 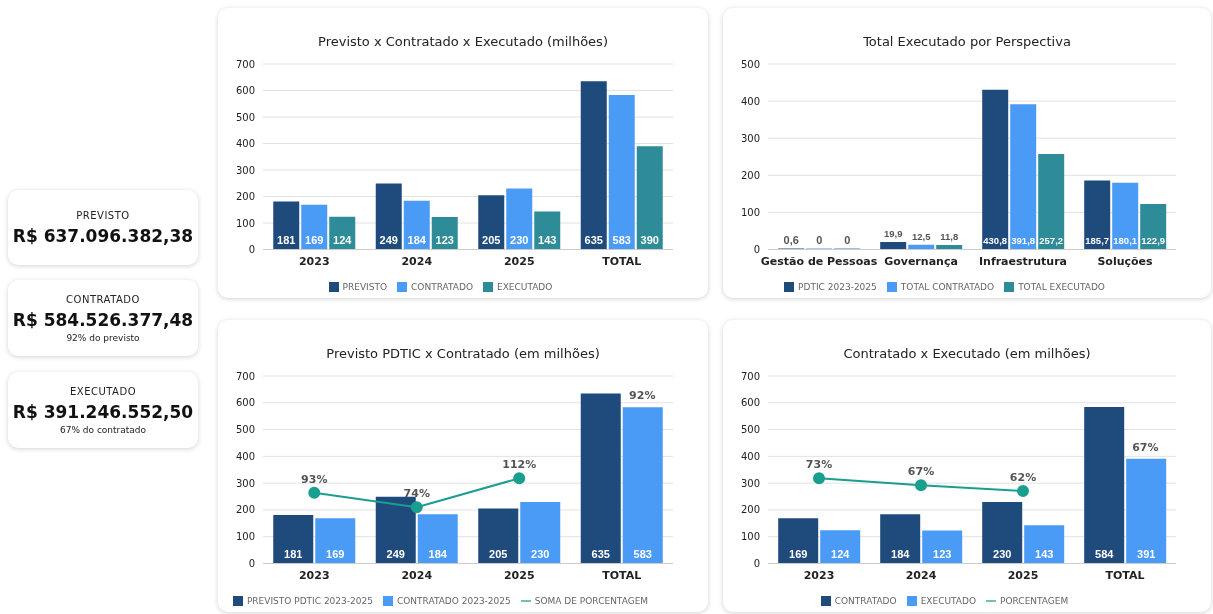 I want to click on data-label: 583, so click(x=642, y=553).